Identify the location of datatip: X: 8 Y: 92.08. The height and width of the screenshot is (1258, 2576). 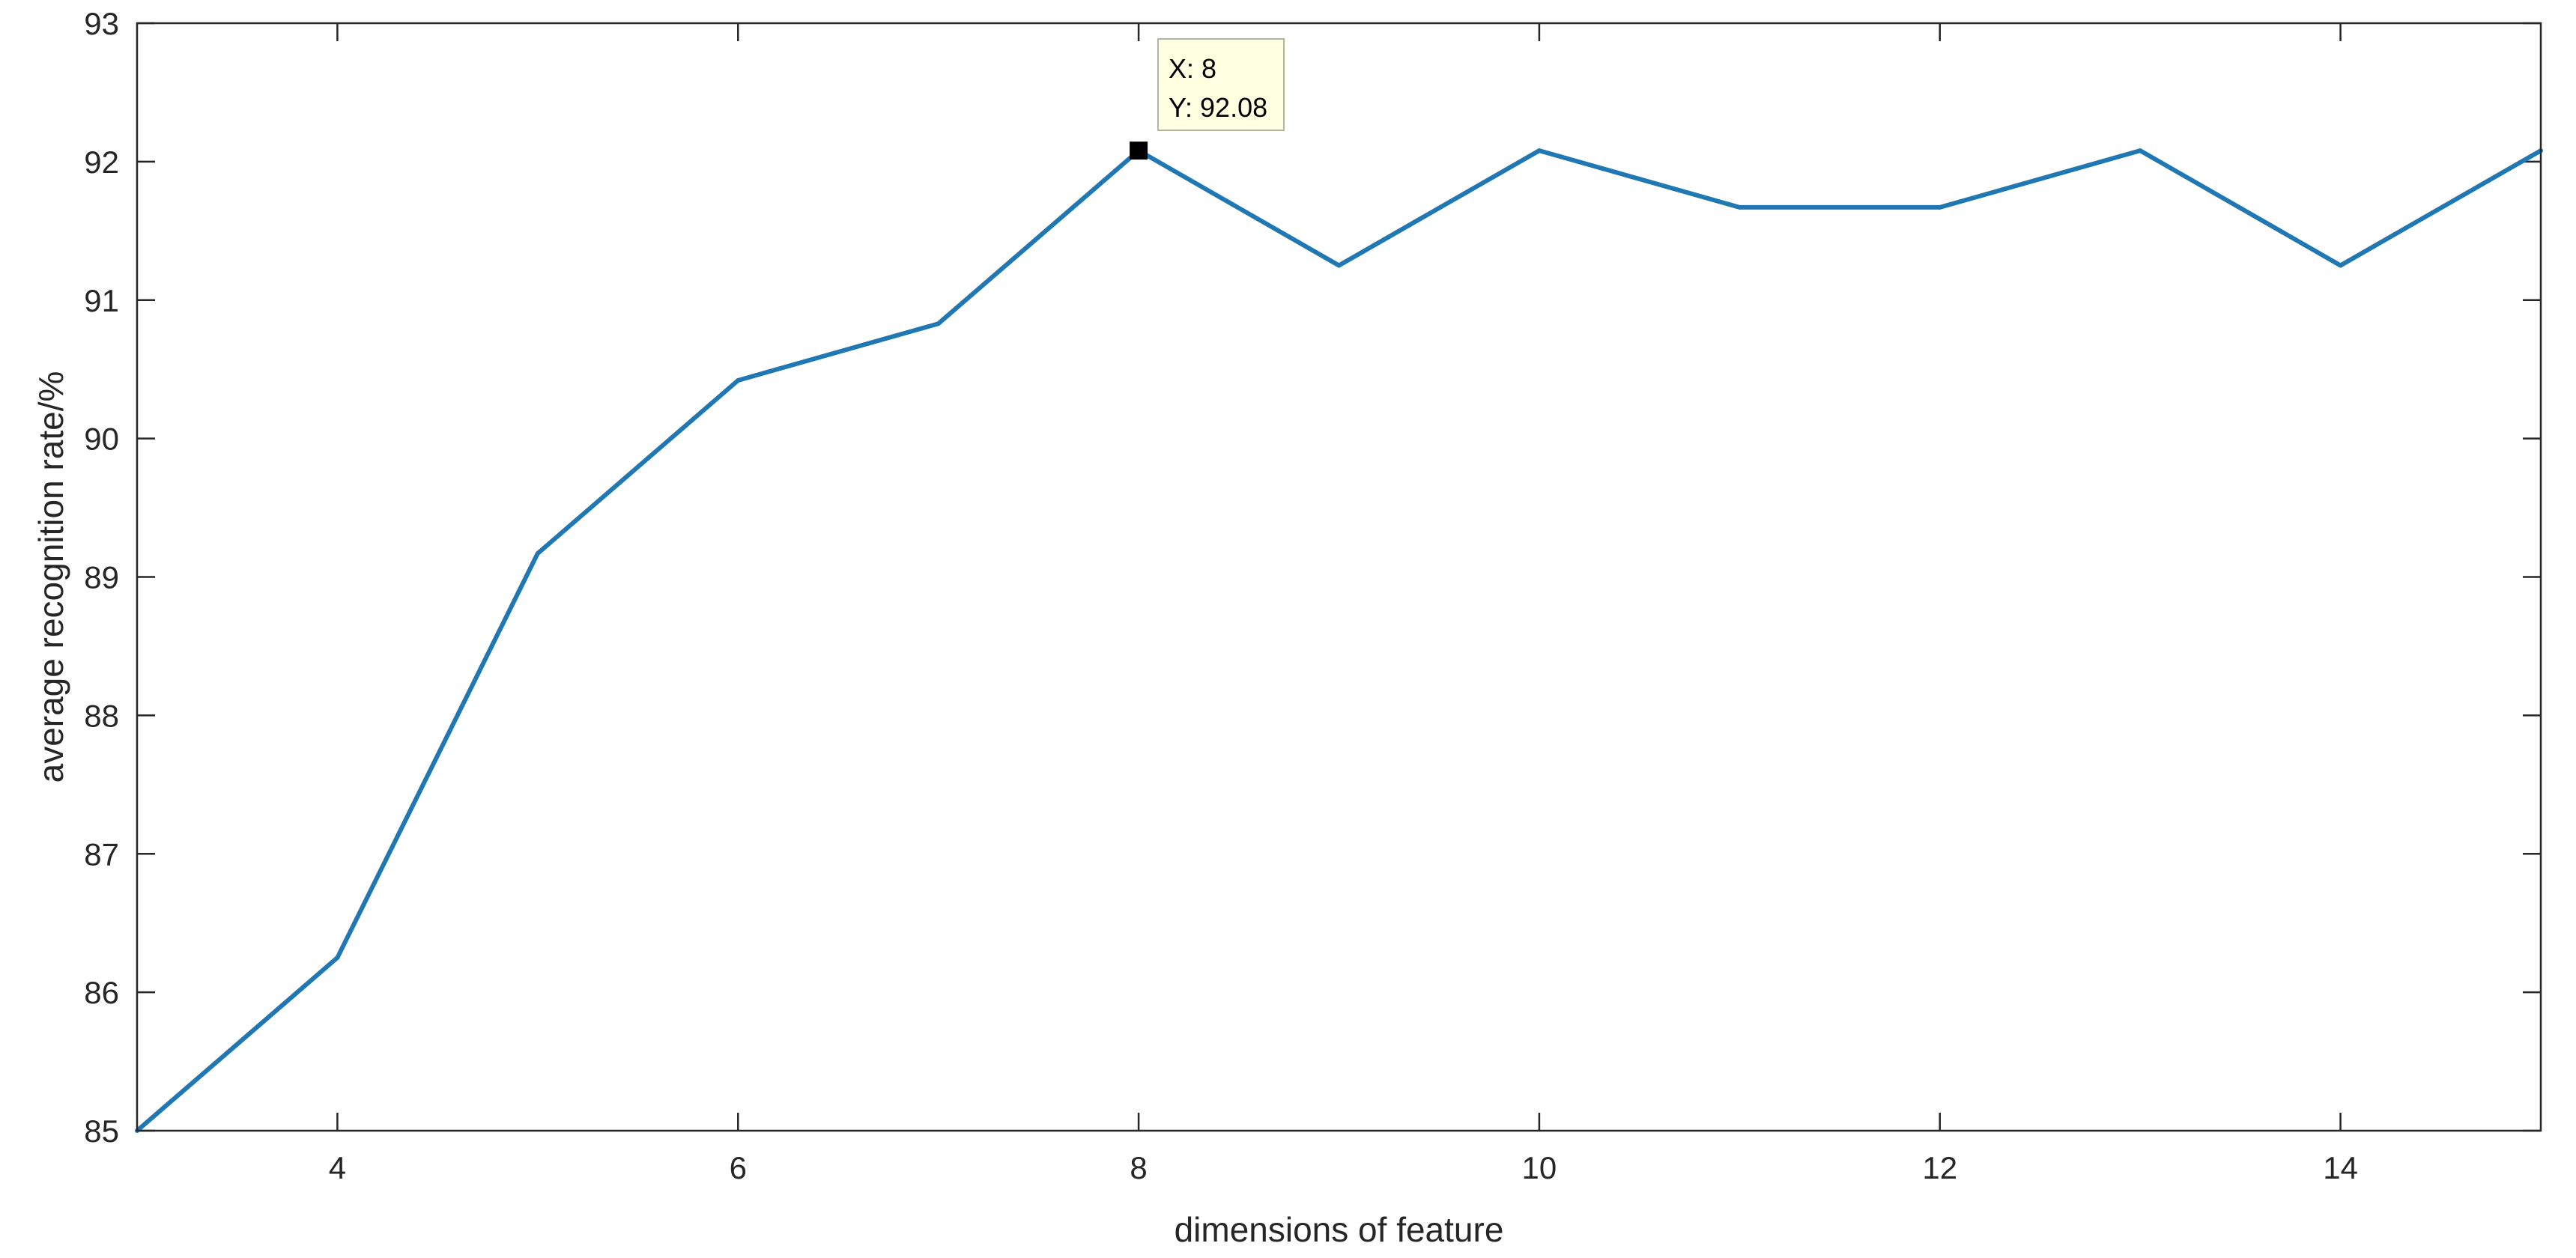
(1207, 99).